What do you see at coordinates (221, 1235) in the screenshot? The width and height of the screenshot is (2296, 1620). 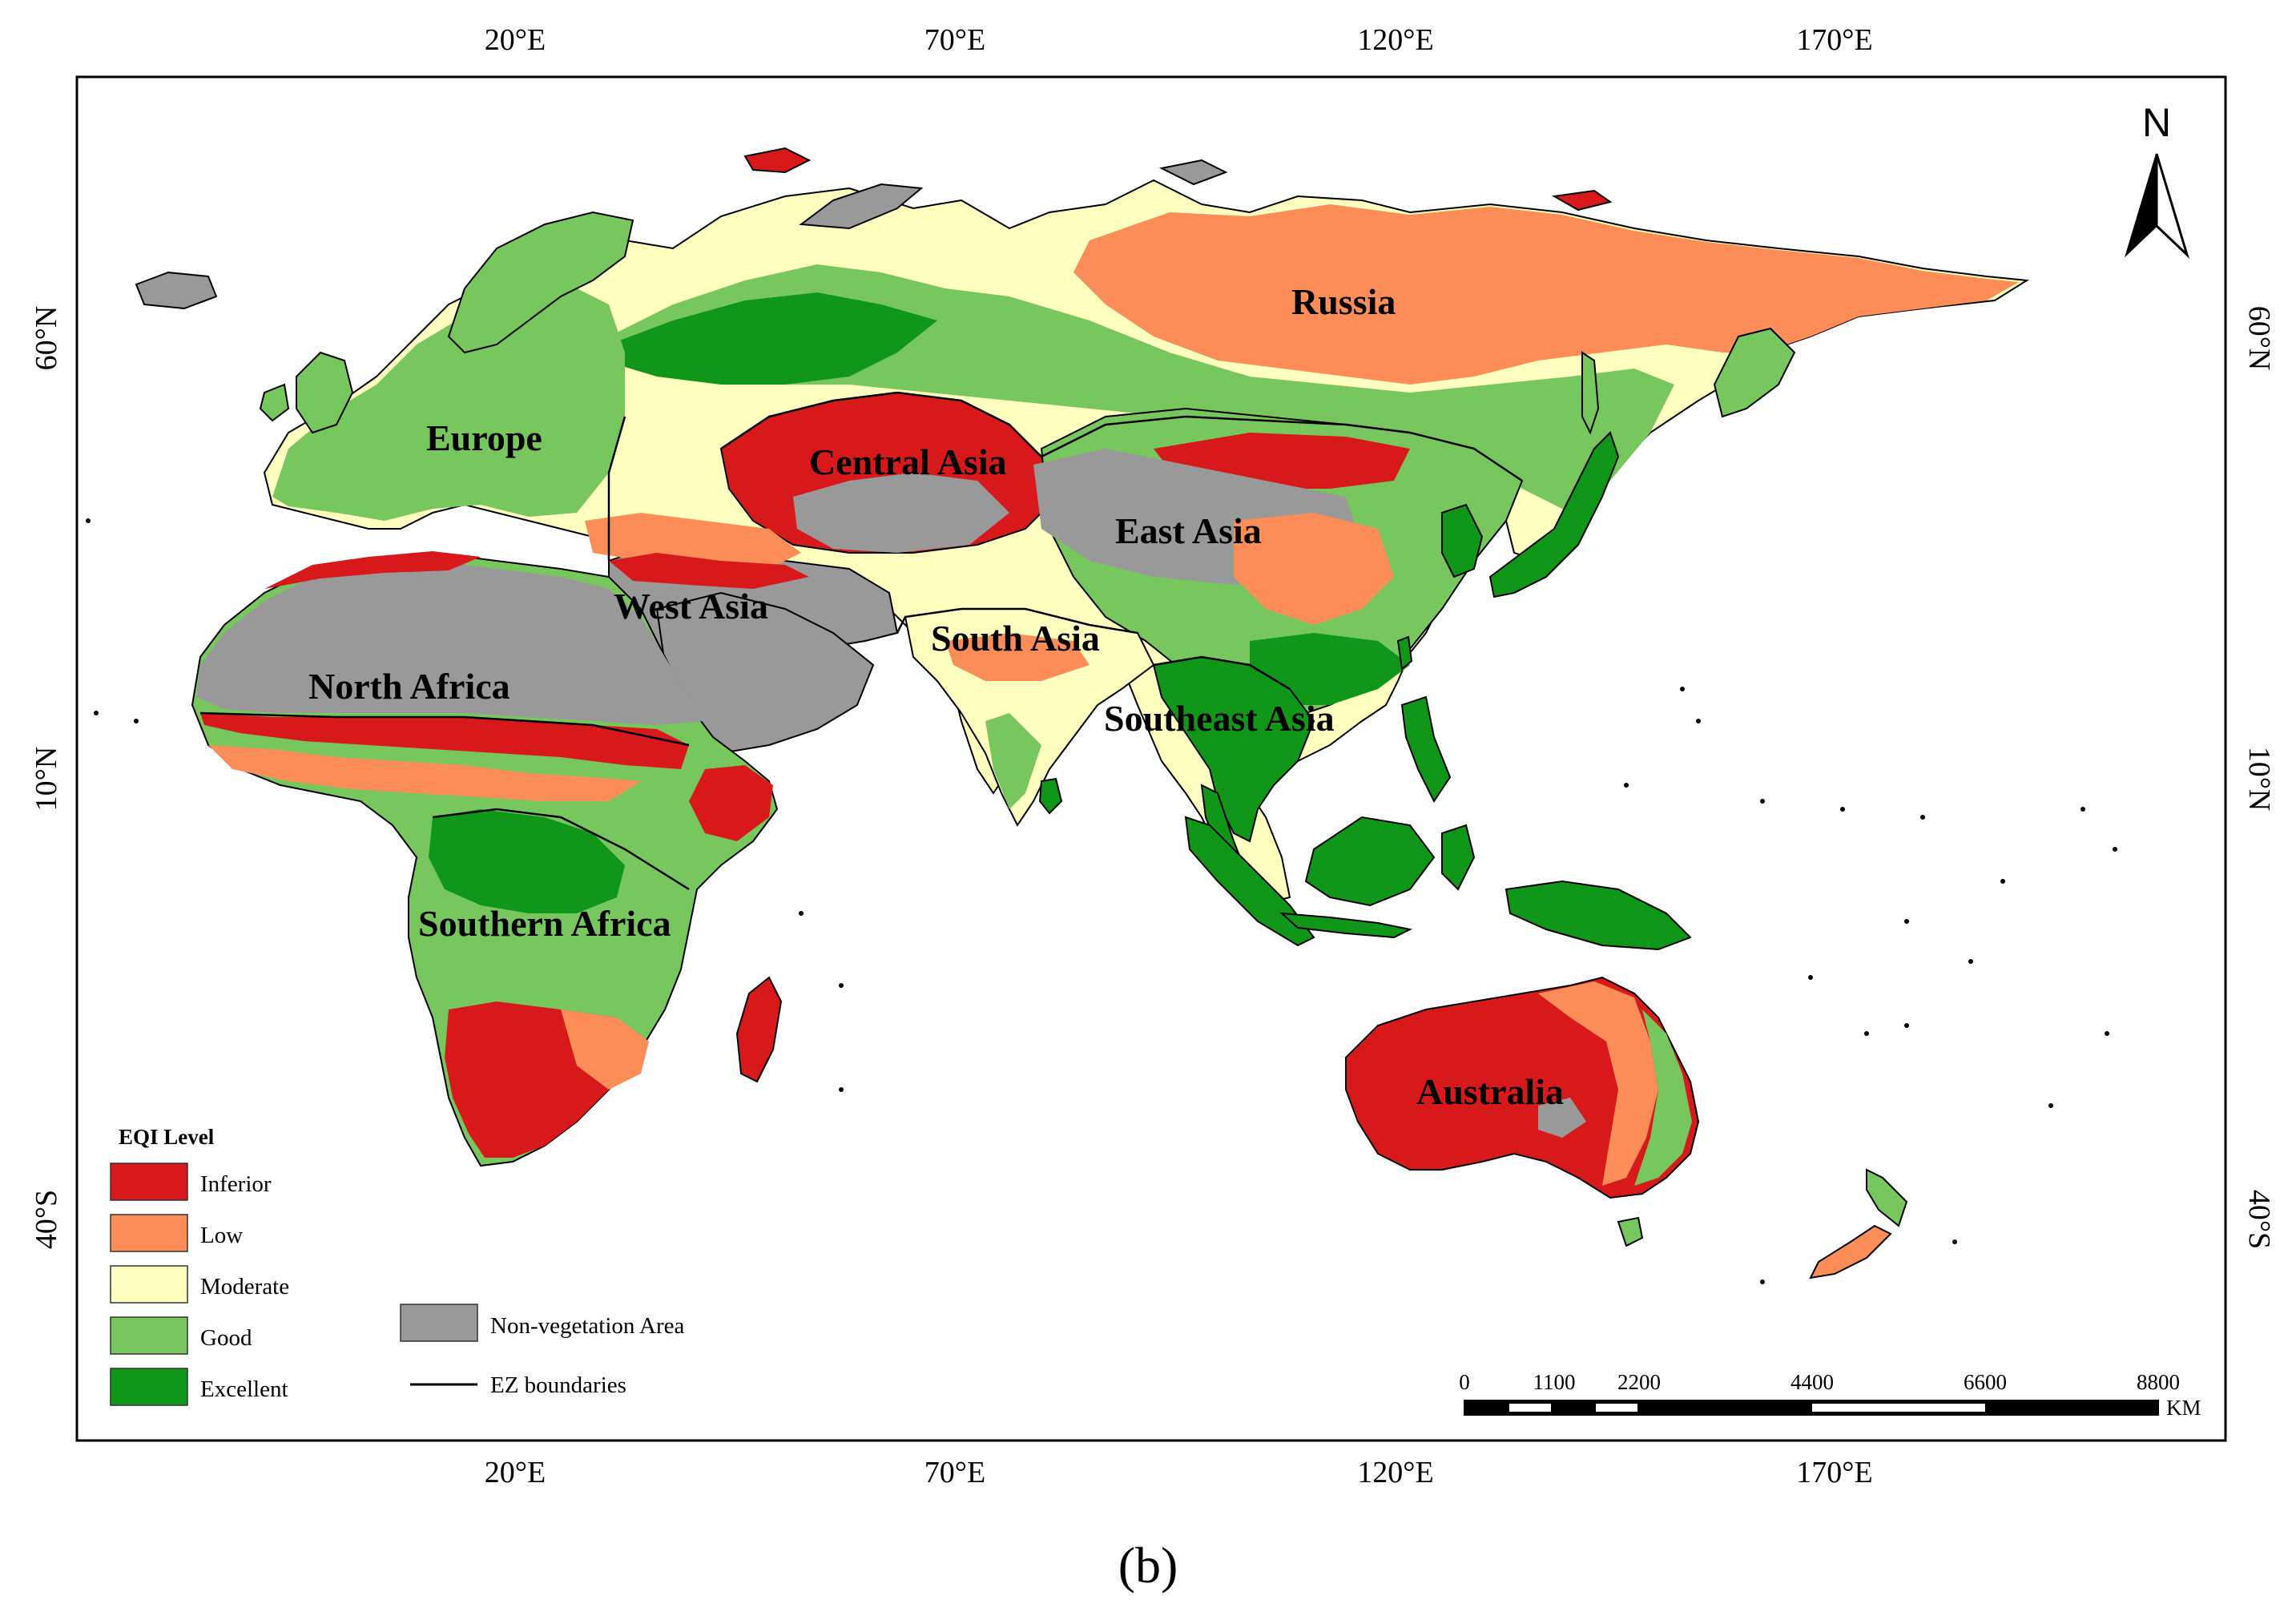 I see `legend-label-low: Low` at bounding box center [221, 1235].